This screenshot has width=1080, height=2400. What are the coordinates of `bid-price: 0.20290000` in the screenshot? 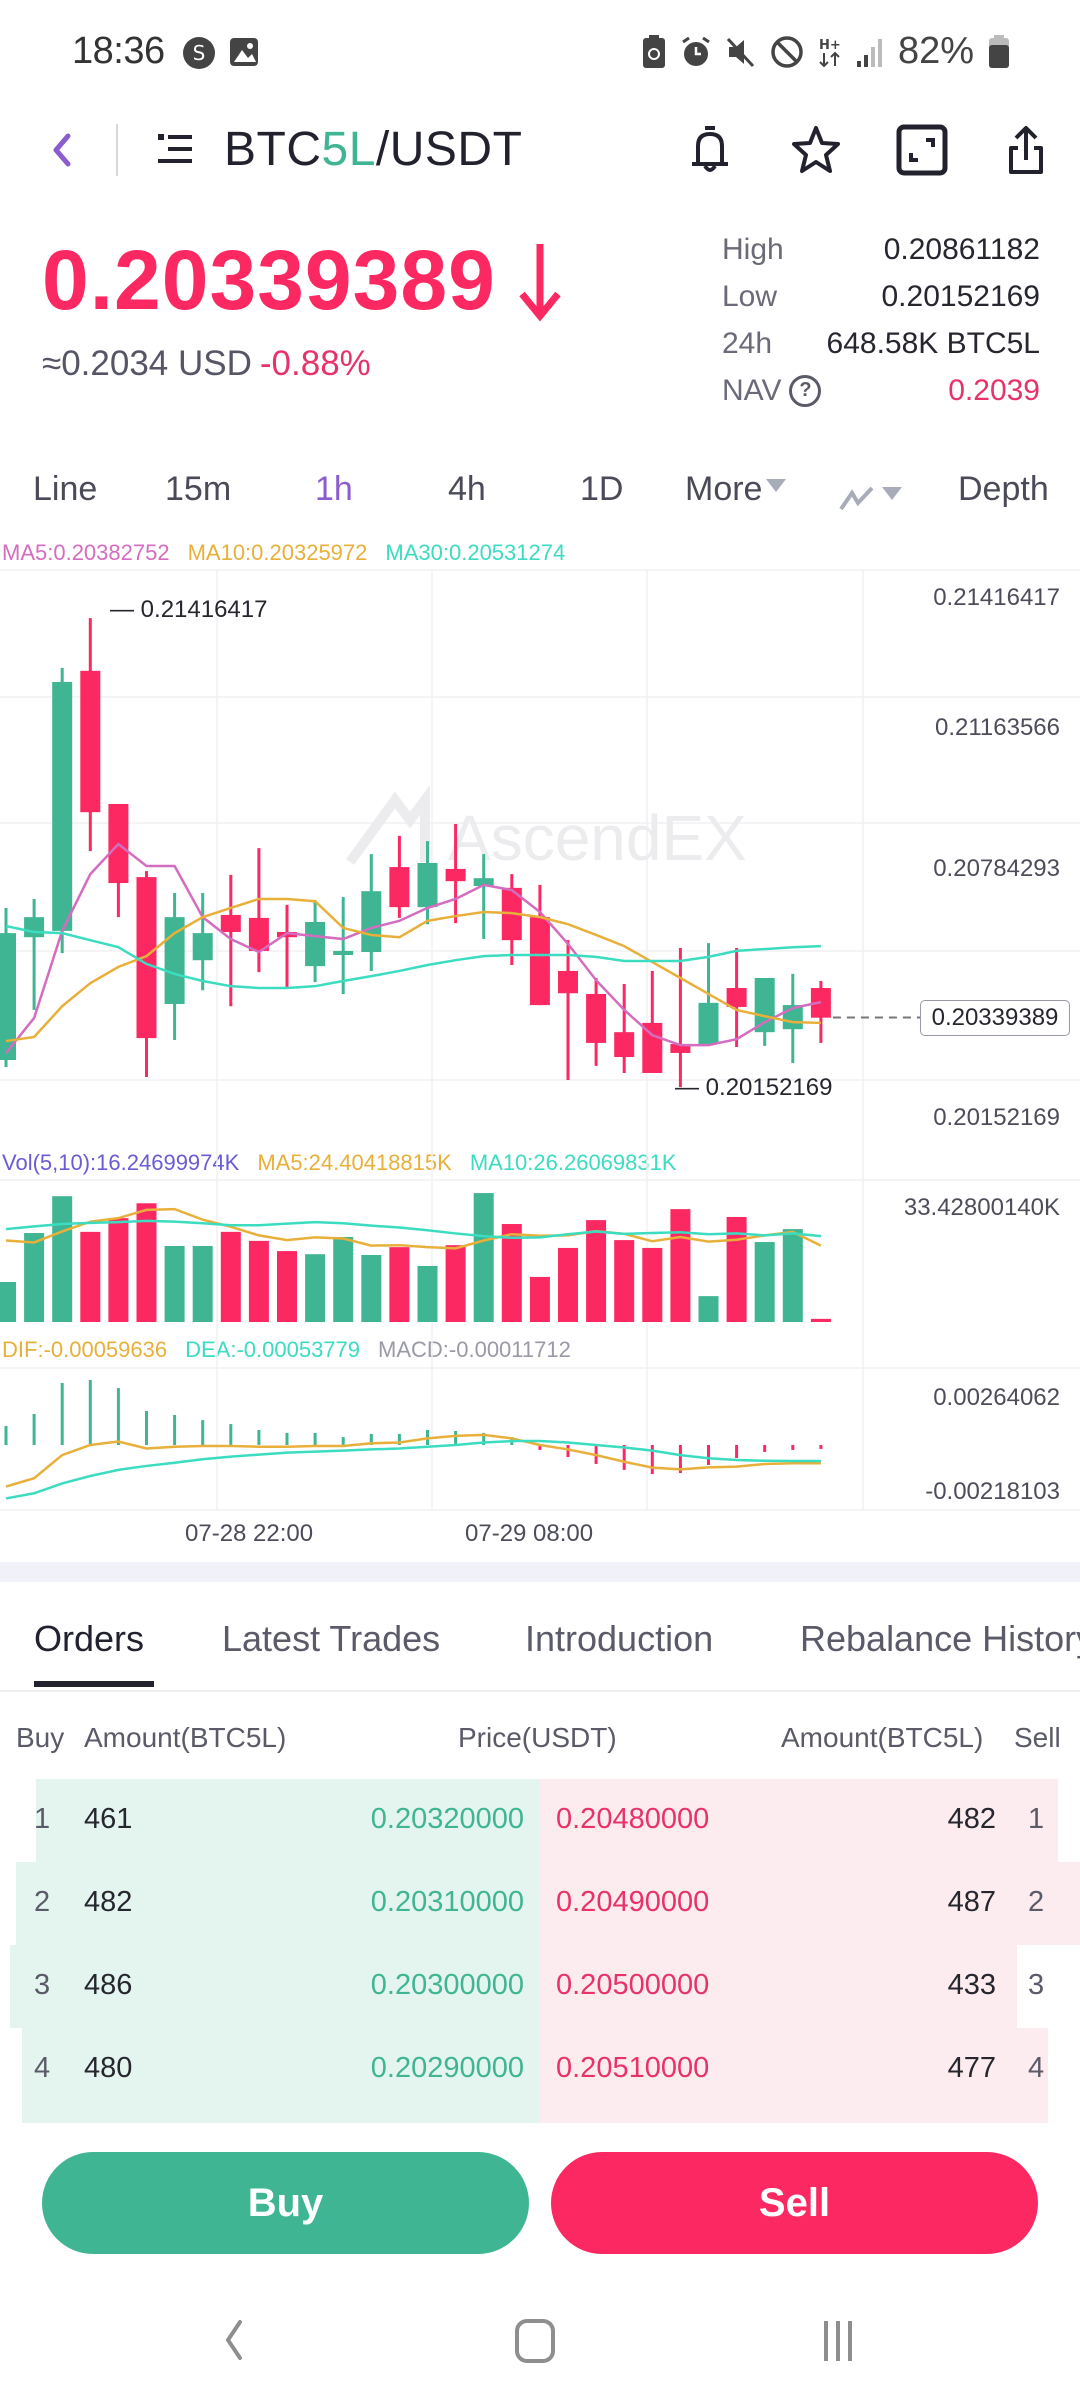 It's located at (447, 2068).